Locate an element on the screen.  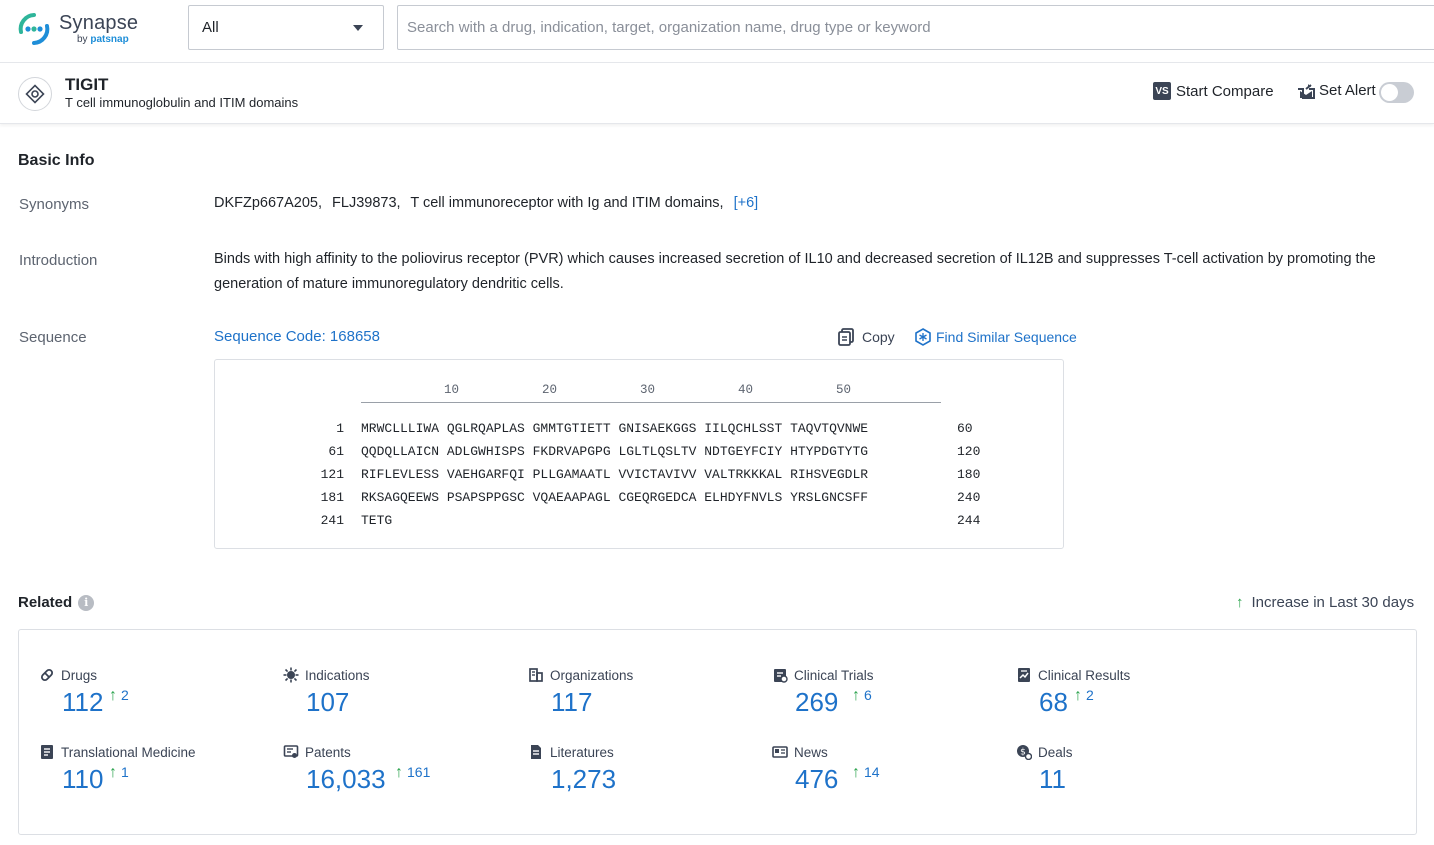
stat-value: 117 is located at coordinates (571, 702).